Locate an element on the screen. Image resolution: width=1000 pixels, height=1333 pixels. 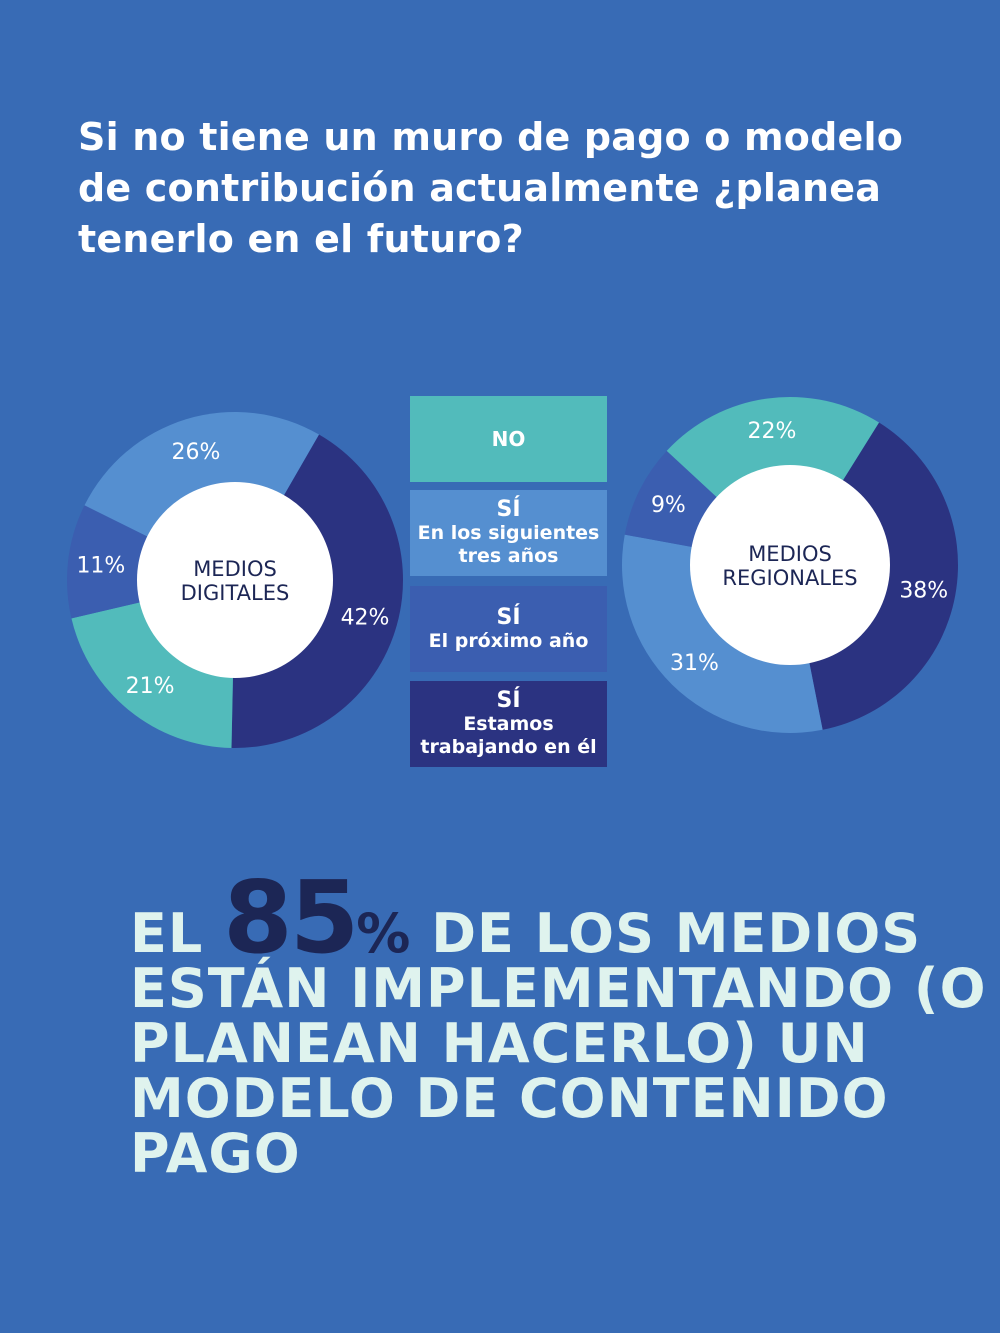
center-label-regionales-0: MEDIOS is located at coordinates (790, 554).